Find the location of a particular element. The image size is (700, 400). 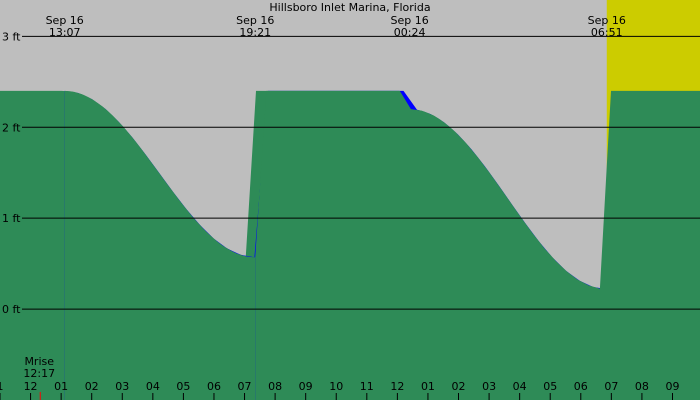

hour-tick-label: 10 is located at coordinates (336, 386).